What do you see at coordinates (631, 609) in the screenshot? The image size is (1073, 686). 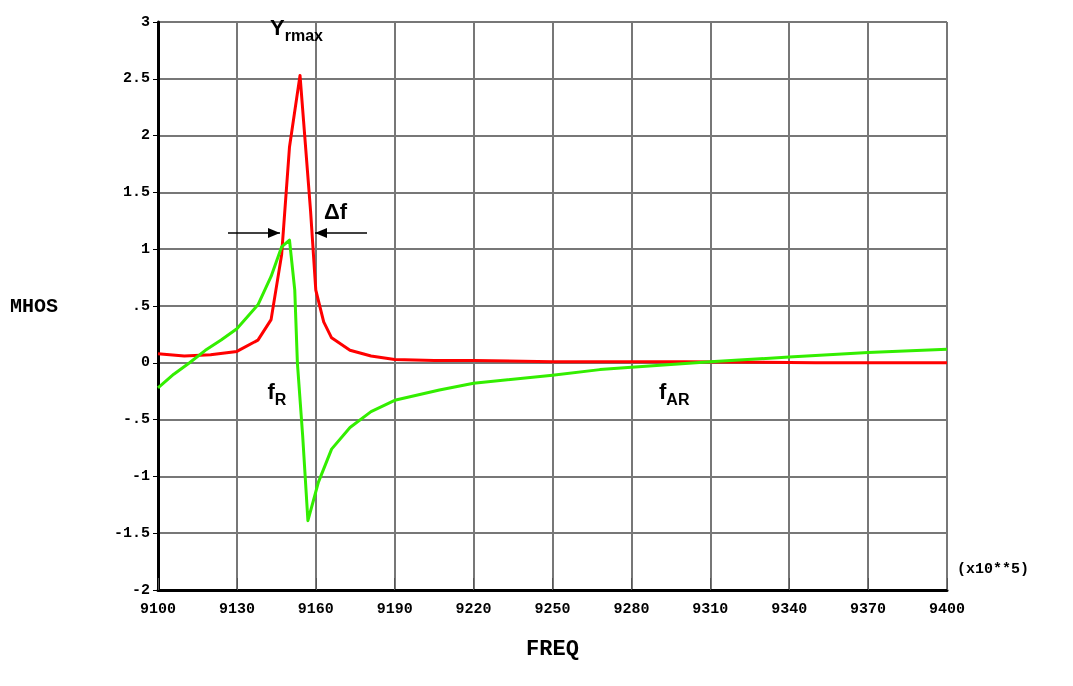 I see `x-tick-label: 9280` at bounding box center [631, 609].